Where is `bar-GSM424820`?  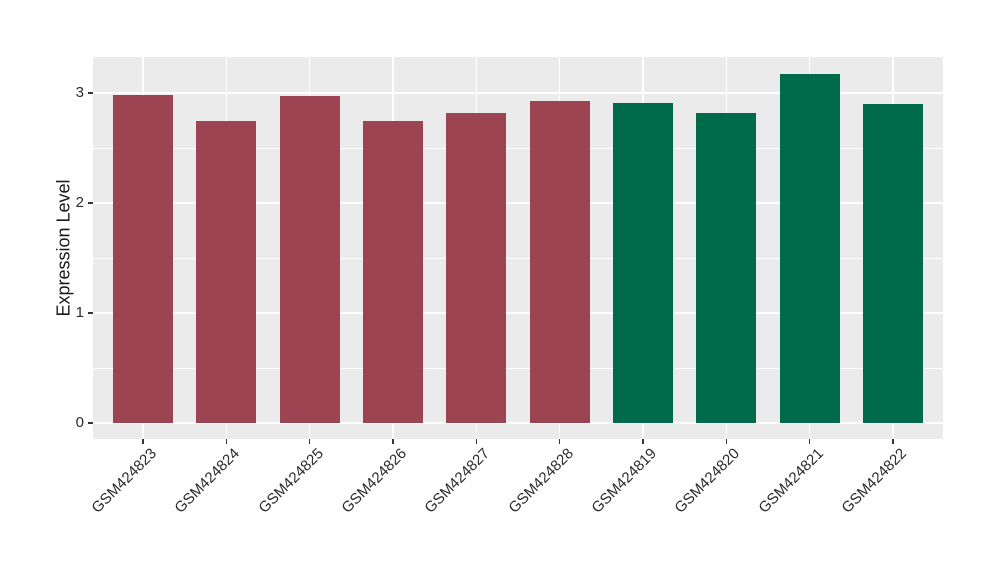
bar-GSM424820 is located at coordinates (726, 267).